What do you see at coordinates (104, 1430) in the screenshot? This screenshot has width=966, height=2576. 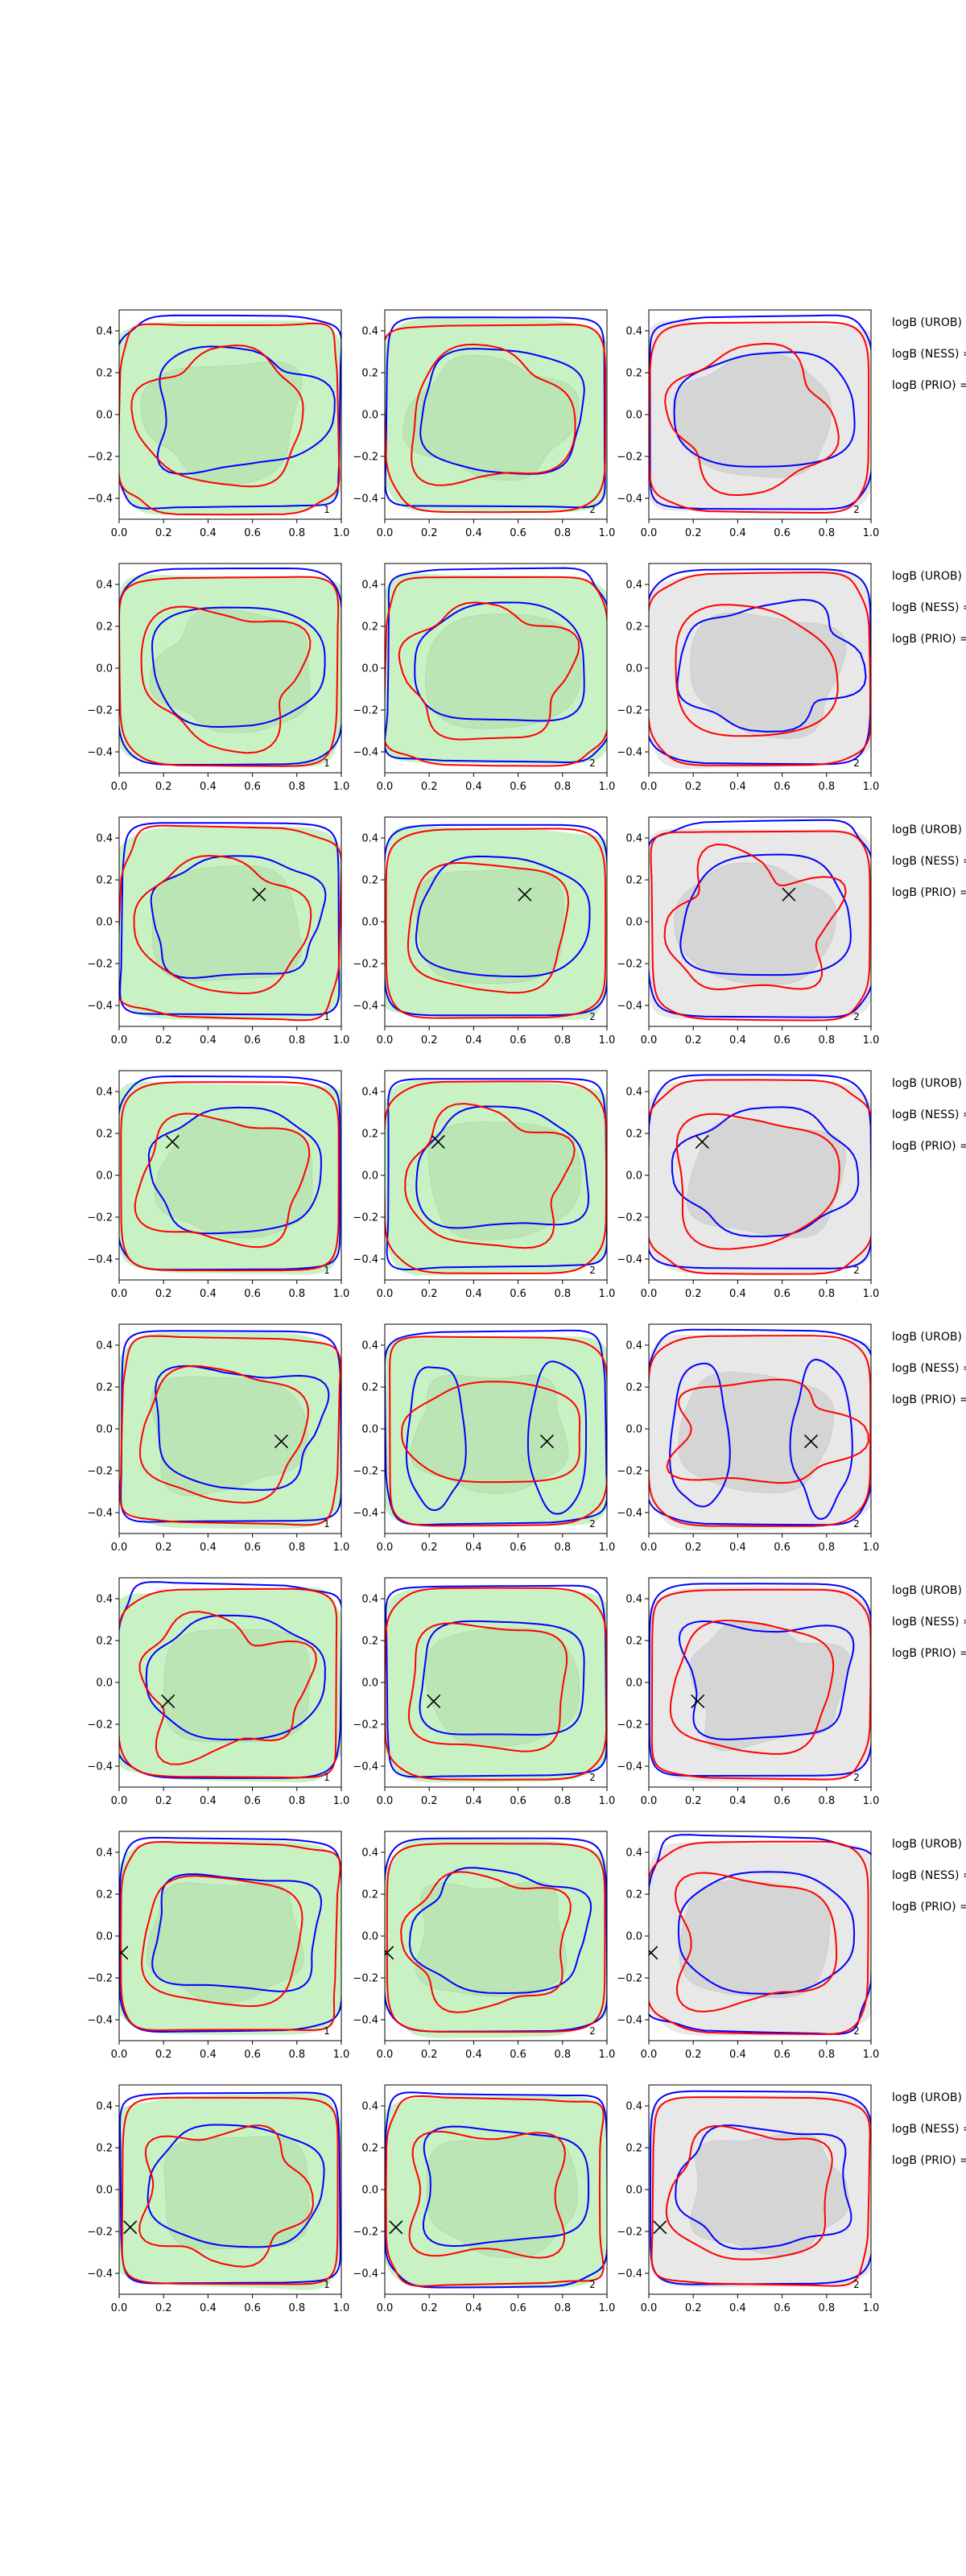 I see `y-tick-label: 0.0` at bounding box center [104, 1430].